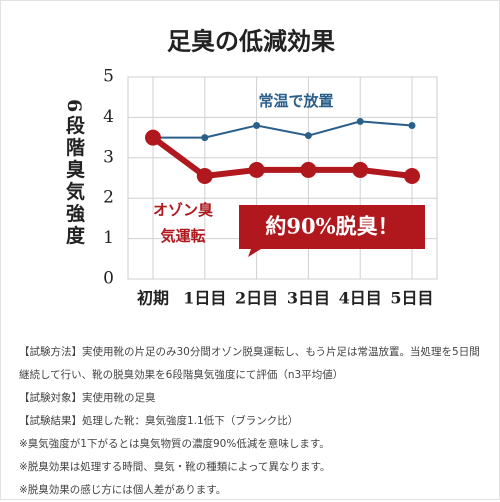  I want to click on y-tick-label: 1, so click(108, 238).